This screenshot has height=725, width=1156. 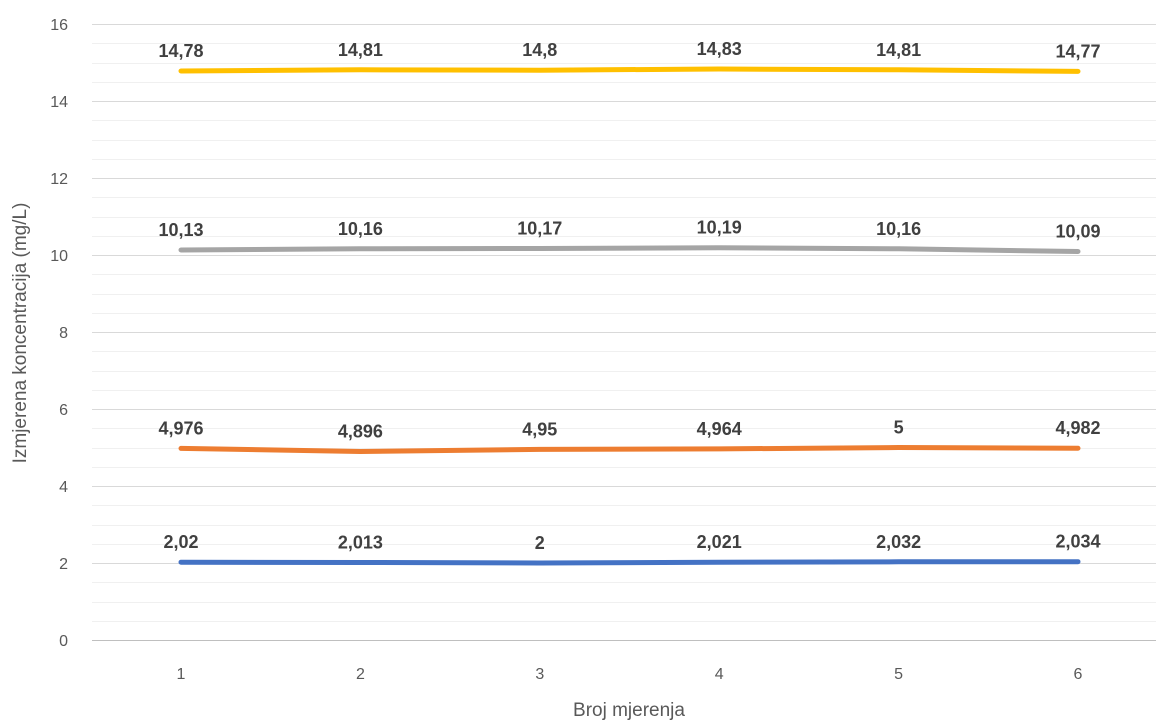 I want to click on y-tick-label: 12, so click(x=59, y=179).